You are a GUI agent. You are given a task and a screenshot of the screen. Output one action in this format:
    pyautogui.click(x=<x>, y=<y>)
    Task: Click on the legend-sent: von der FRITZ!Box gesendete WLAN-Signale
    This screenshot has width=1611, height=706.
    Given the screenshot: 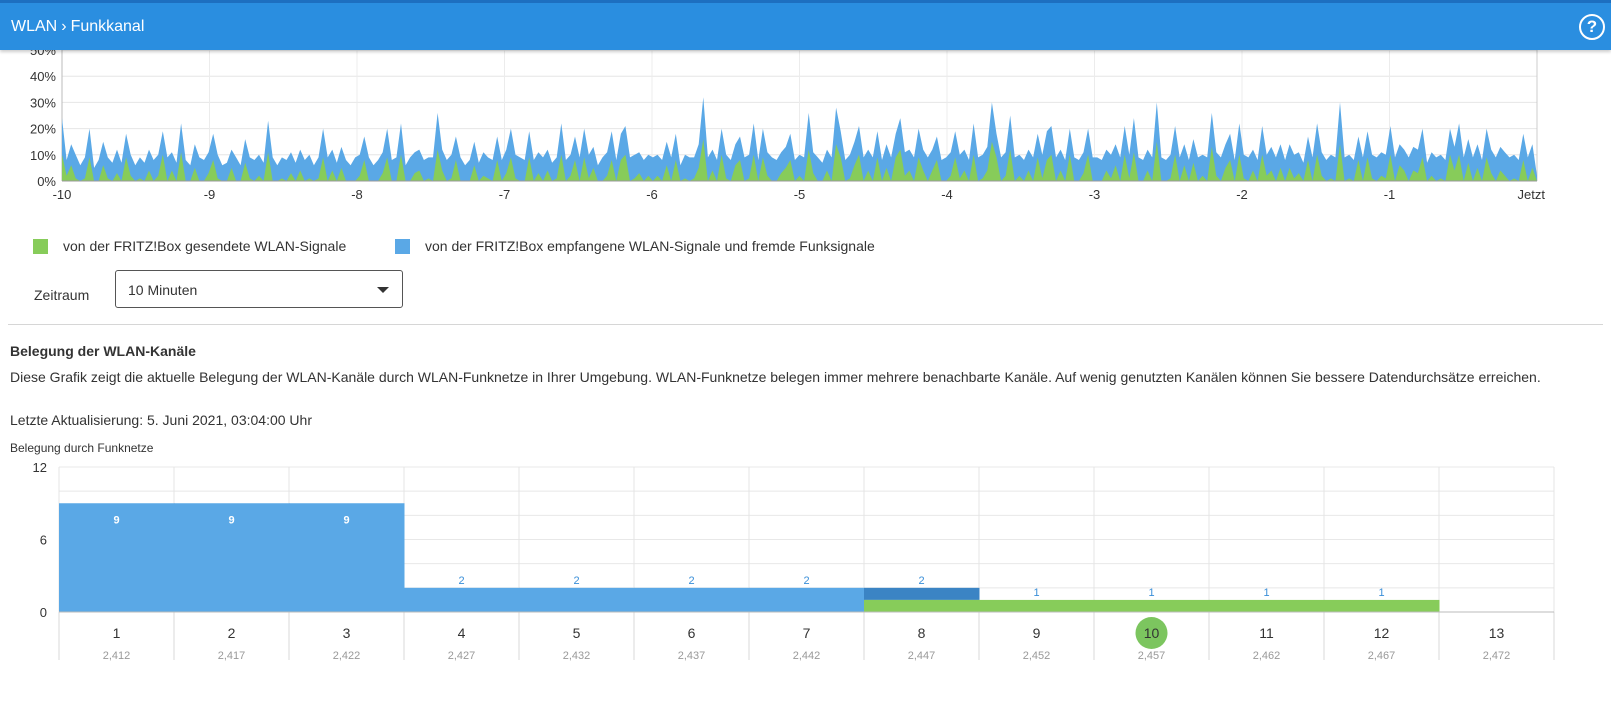 What is the action you would take?
    pyautogui.click(x=189, y=246)
    